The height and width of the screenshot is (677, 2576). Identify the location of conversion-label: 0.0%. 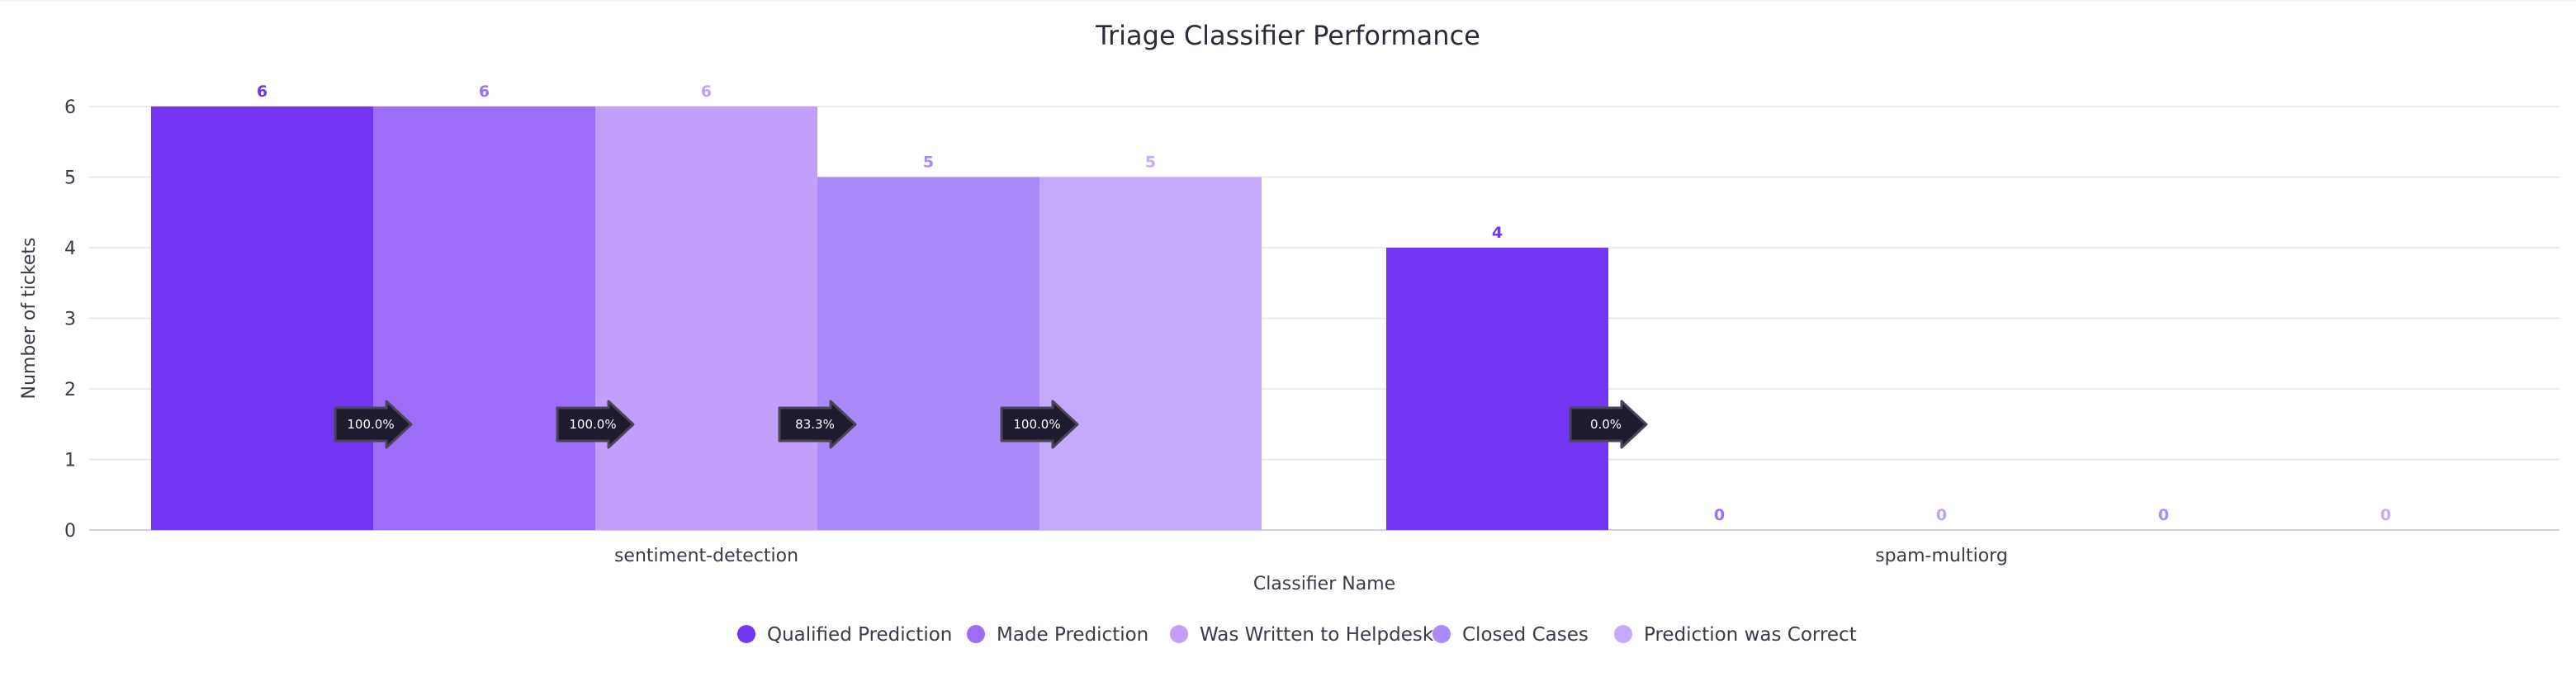
(1606, 424).